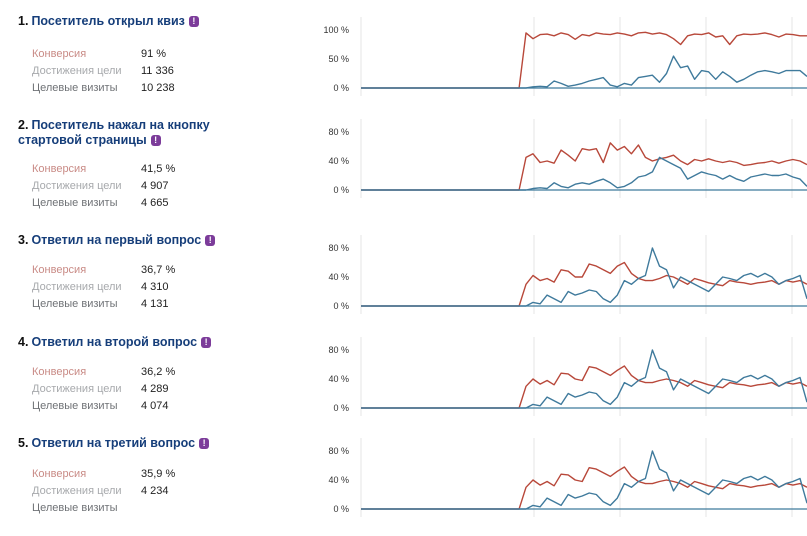 This screenshot has height=536, width=807. I want to click on metric-value: 36,7 %, so click(158, 270).